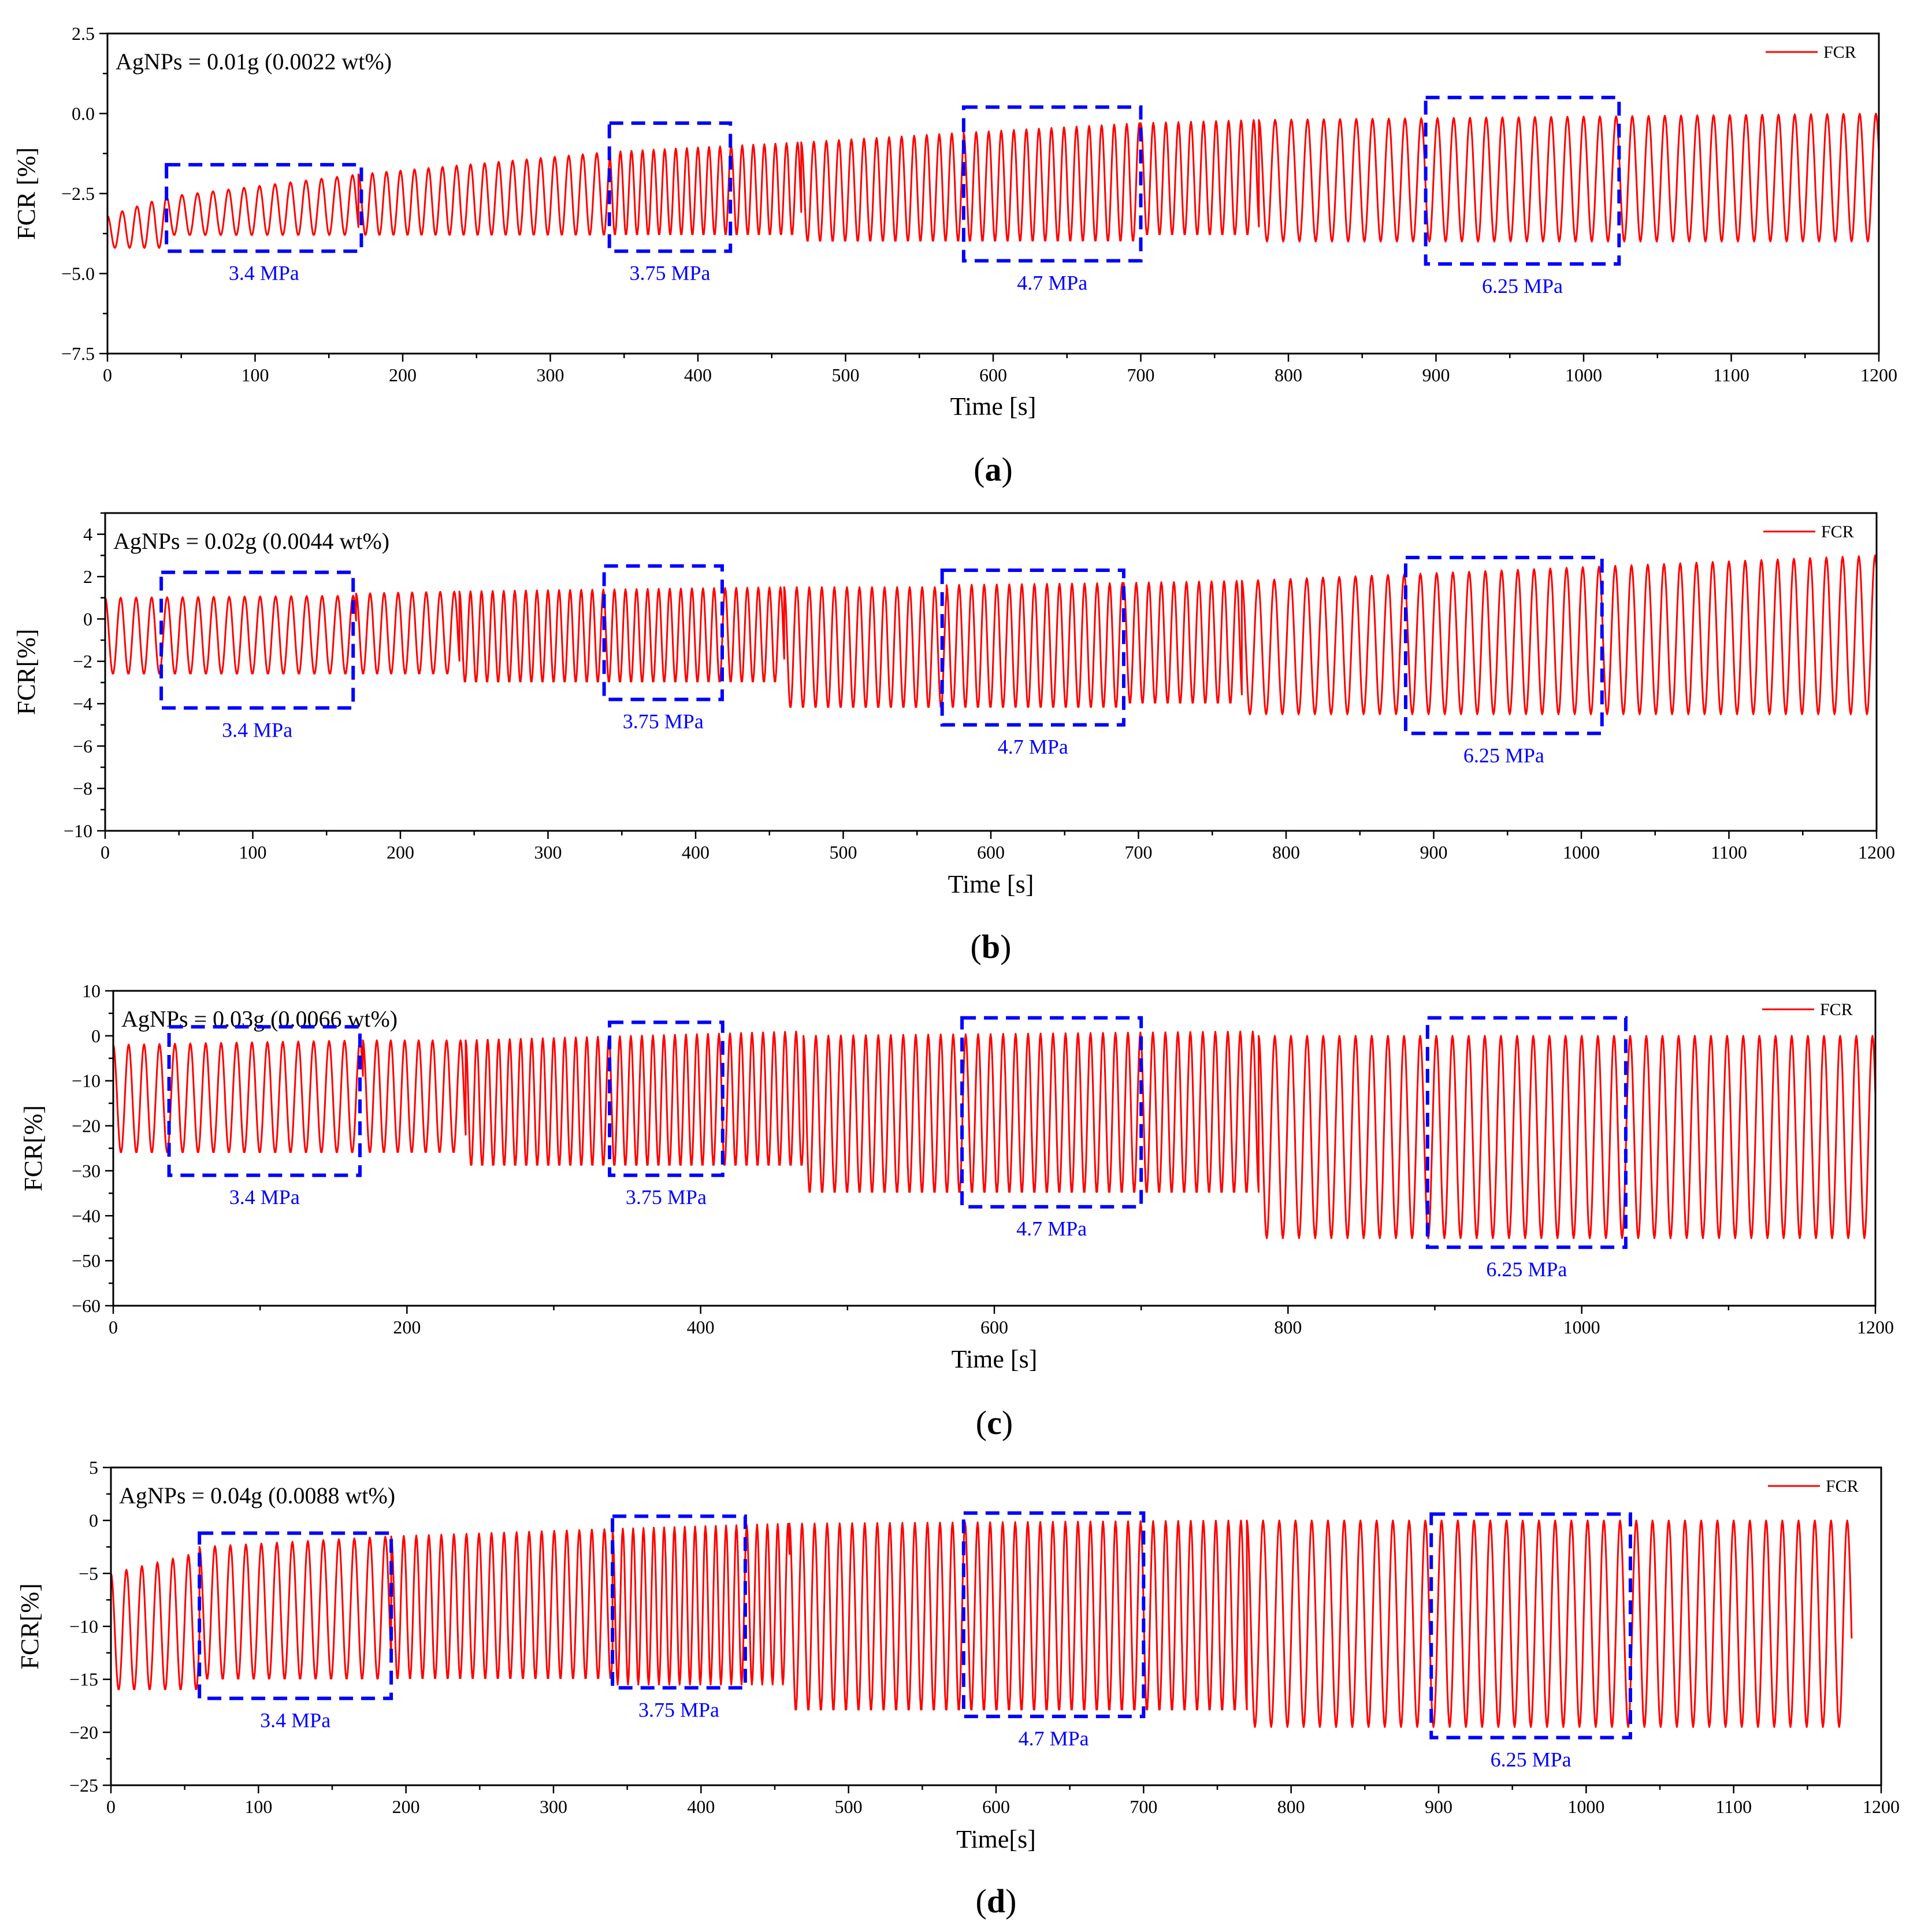  What do you see at coordinates (86, 1305) in the screenshot?
I see `y-tick-label: −60` at bounding box center [86, 1305].